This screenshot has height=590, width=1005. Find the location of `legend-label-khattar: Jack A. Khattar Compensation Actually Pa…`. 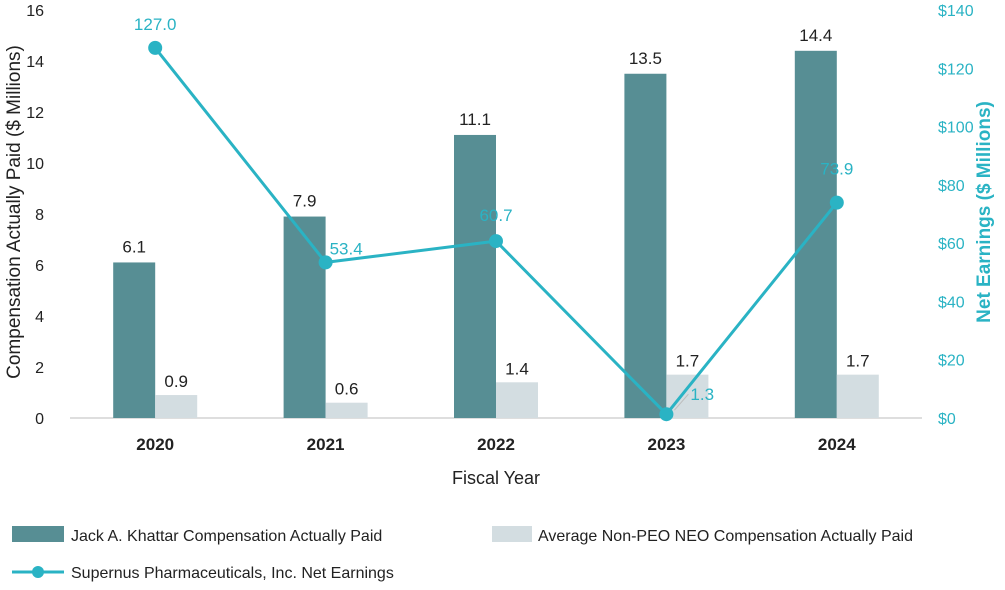

legend-label-khattar: Jack A. Khattar Compensation Actually Pa… is located at coordinates (226, 536).